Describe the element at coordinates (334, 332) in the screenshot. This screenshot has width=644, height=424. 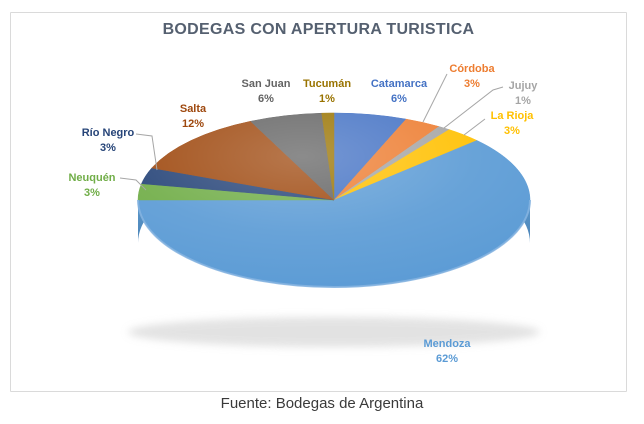
I see `pie-shadow` at that location.